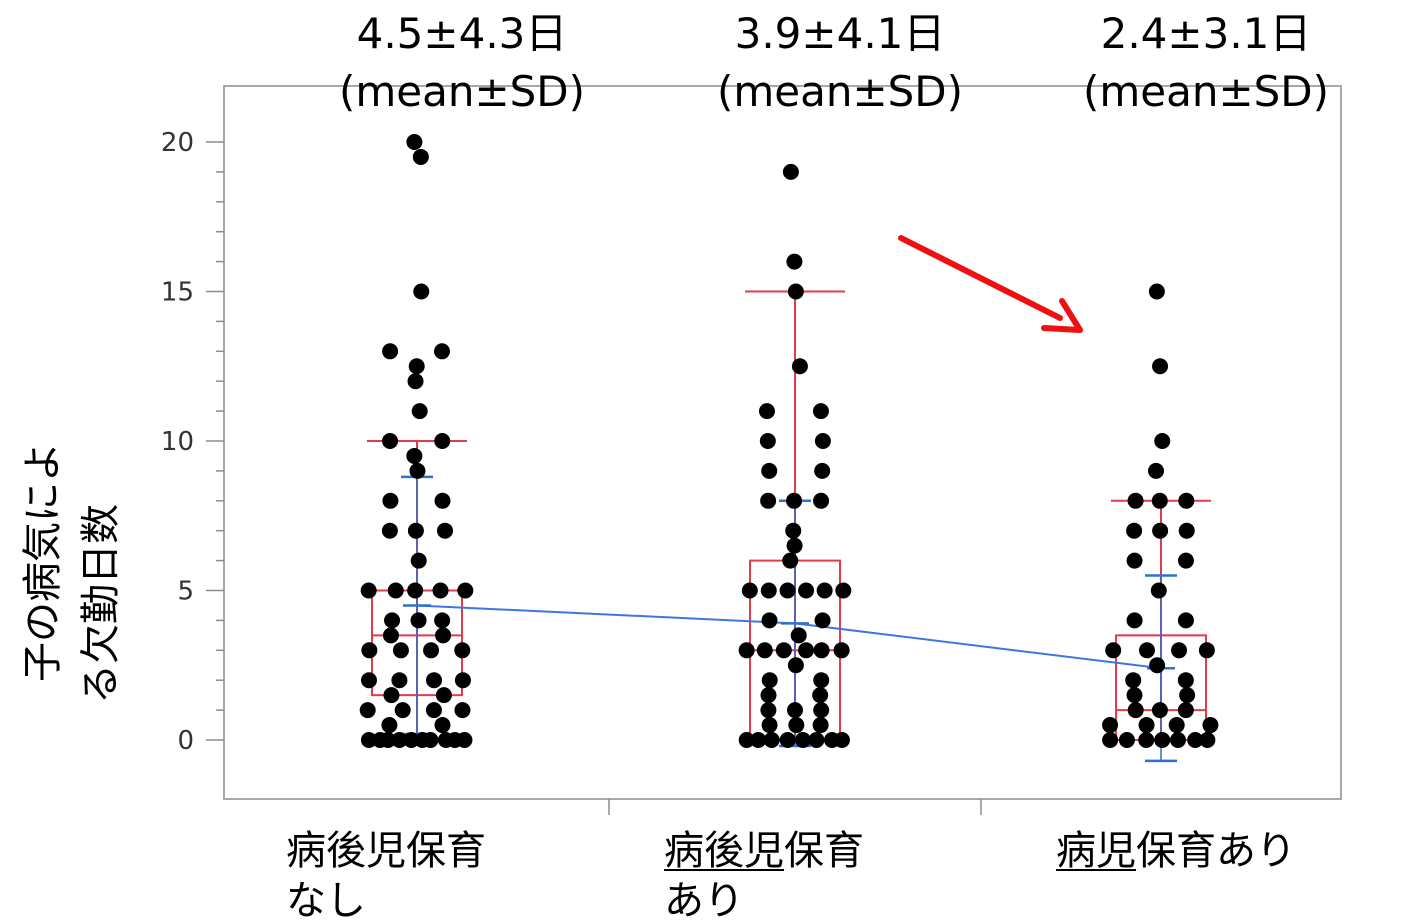 The image size is (1424, 921). What do you see at coordinates (980, 278) in the screenshot?
I see `arrow-shaft` at bounding box center [980, 278].